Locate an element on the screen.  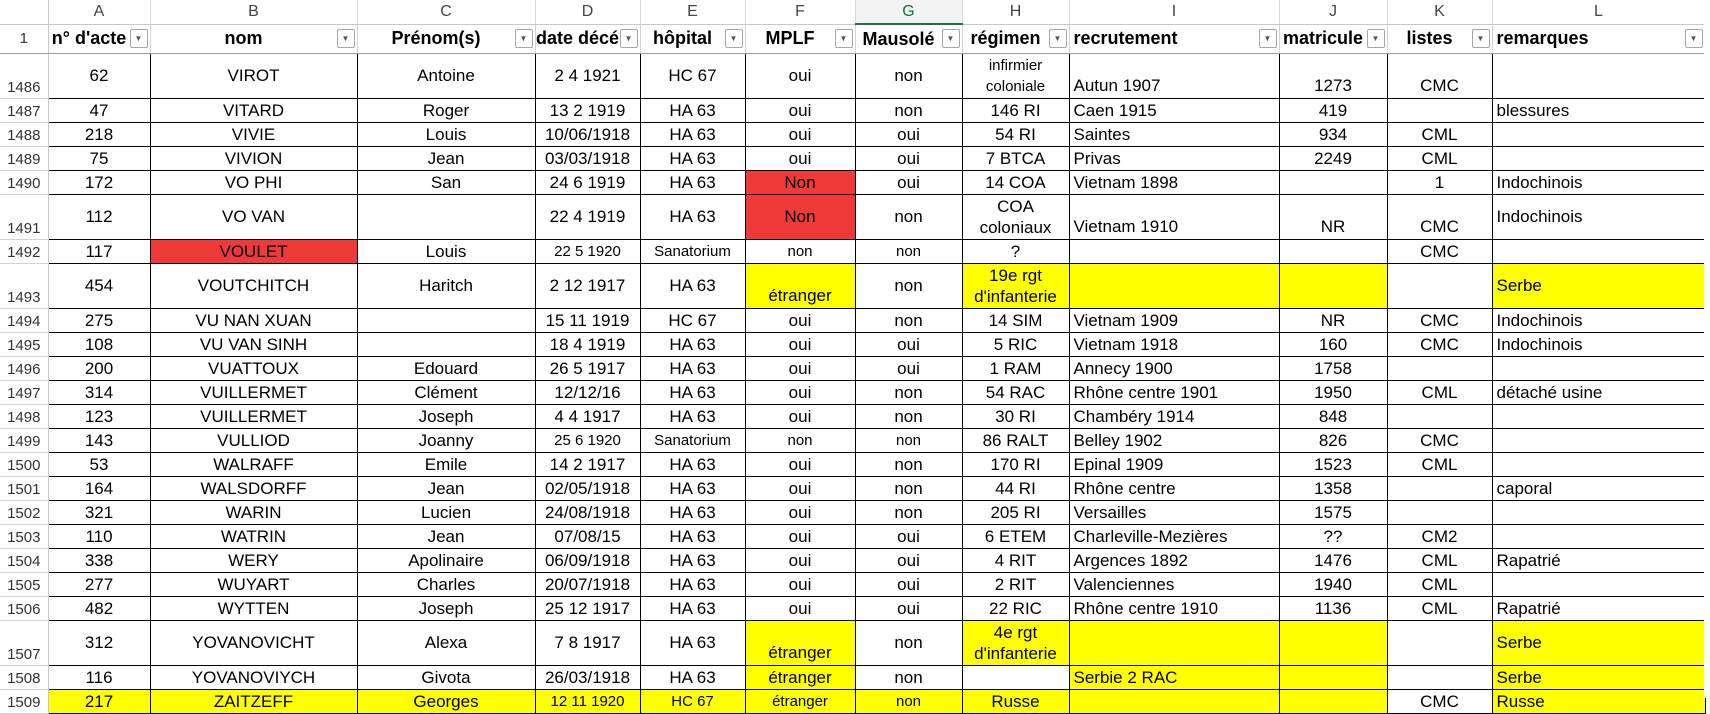
column-header-l: L is located at coordinates (1599, 12).